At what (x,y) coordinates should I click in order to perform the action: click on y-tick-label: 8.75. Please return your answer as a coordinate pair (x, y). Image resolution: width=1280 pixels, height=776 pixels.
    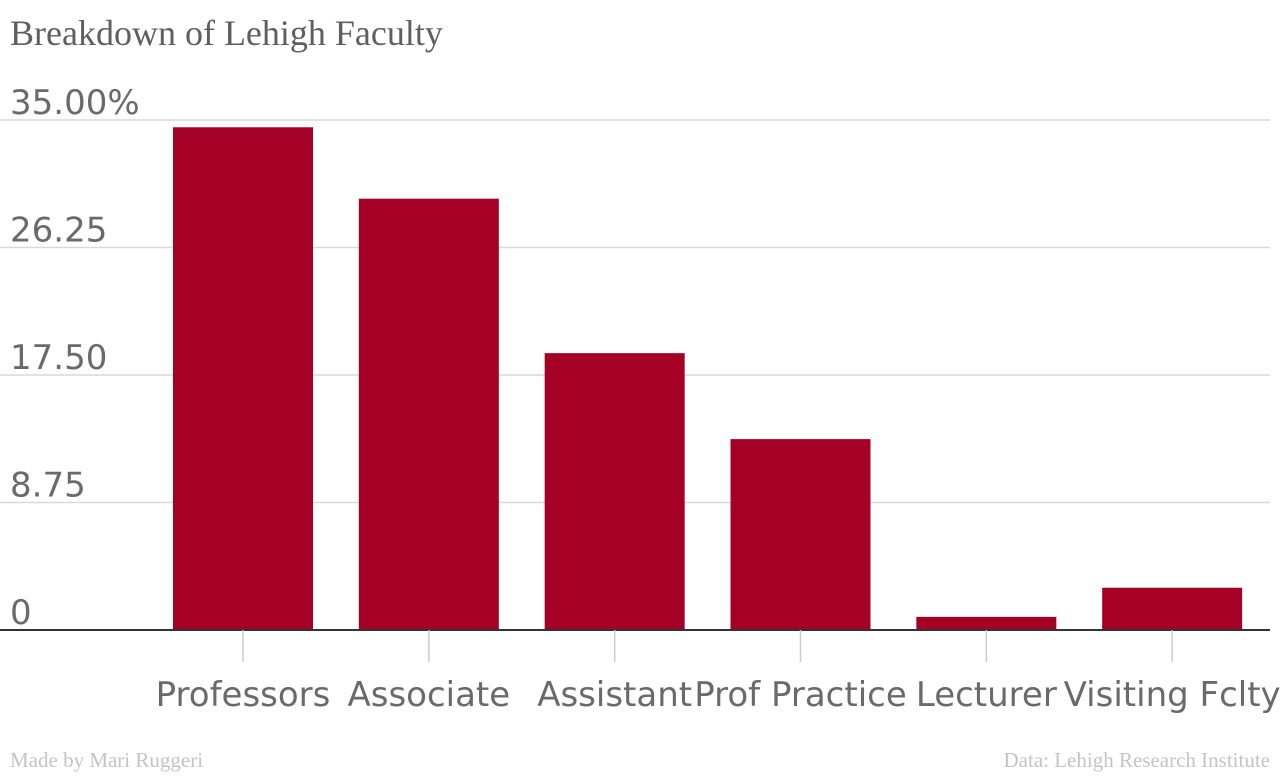
    Looking at the image, I should click on (48, 486).